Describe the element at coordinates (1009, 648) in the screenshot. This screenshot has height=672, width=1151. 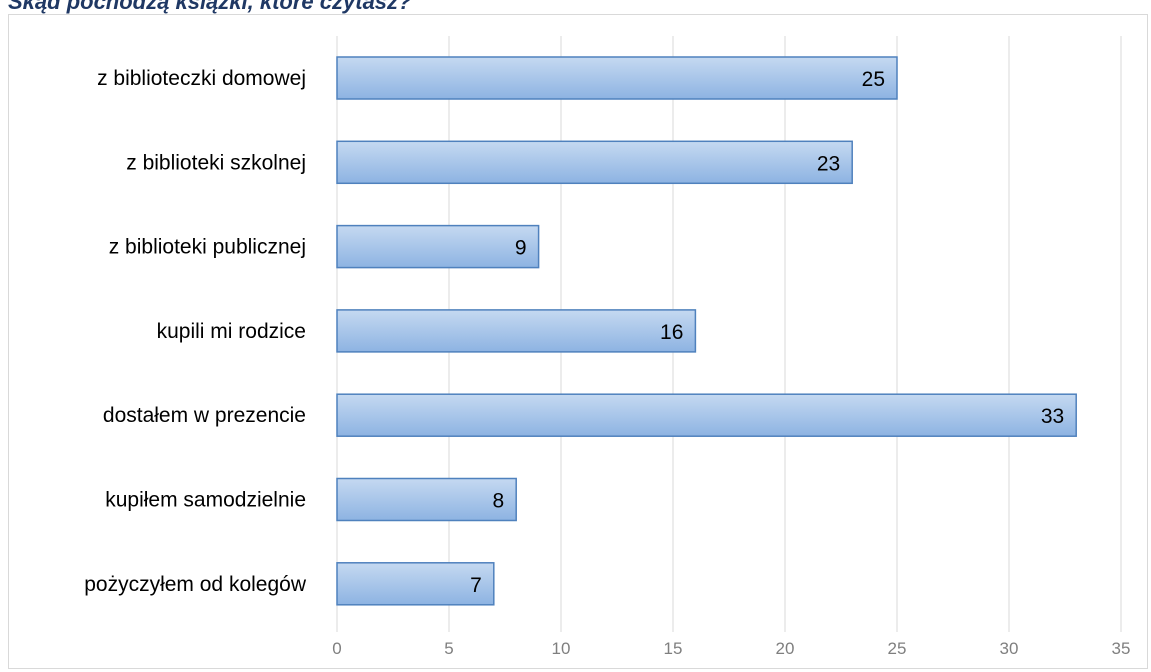
I see `x-tick-label: 30` at that location.